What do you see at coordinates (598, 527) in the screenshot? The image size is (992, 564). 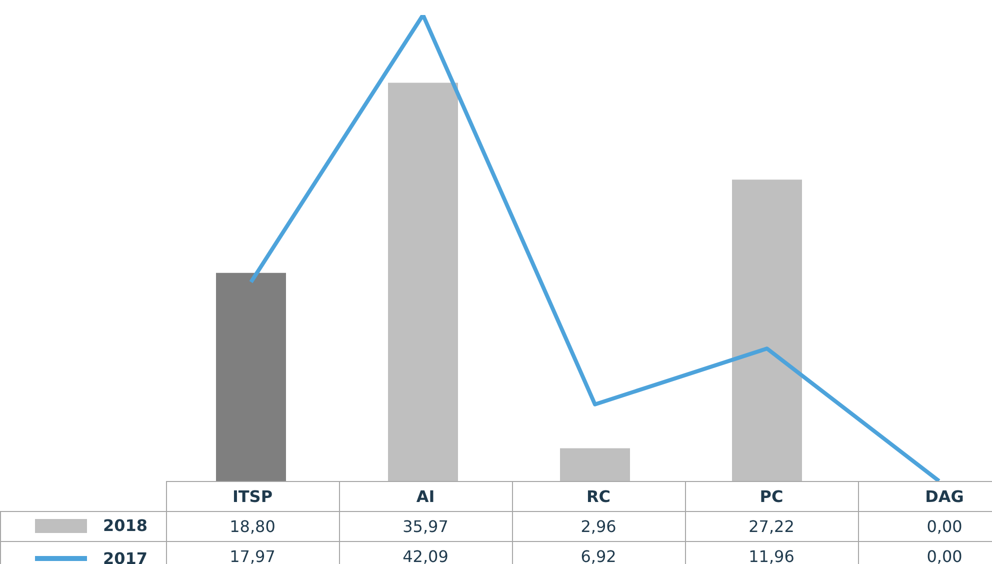 I see `data-label: 2,96` at bounding box center [598, 527].